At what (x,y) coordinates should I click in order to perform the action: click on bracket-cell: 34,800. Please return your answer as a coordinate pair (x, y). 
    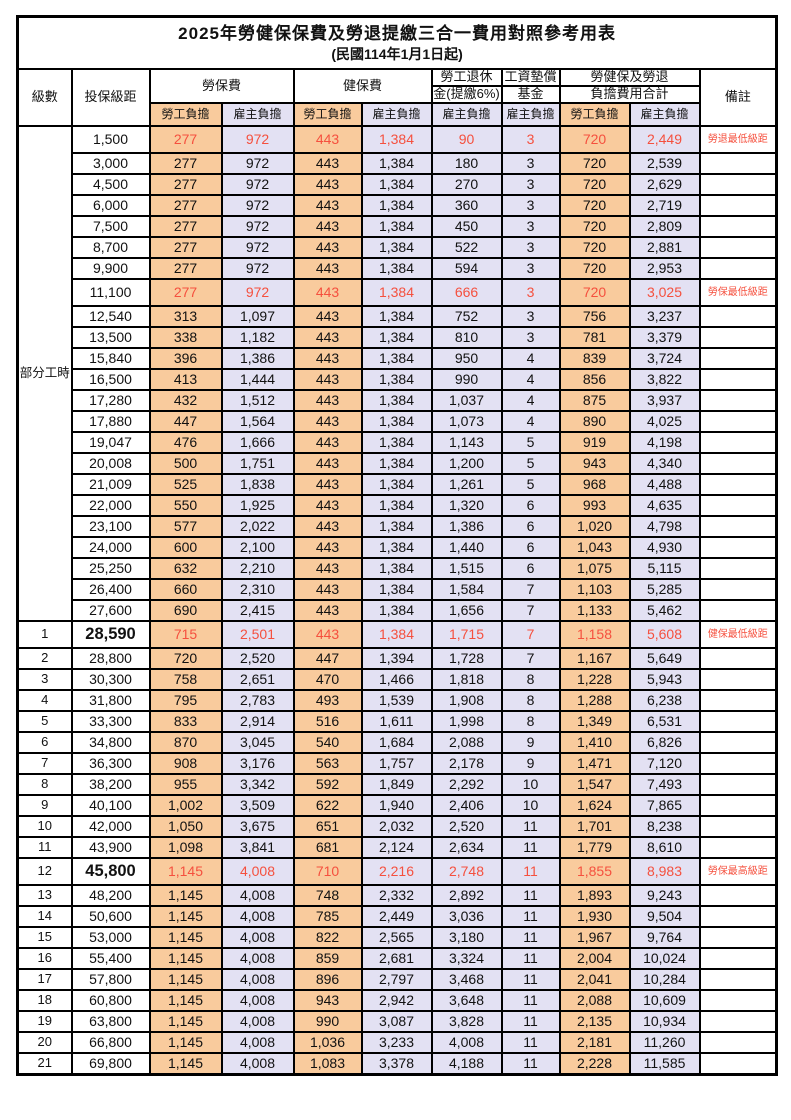
    Looking at the image, I should click on (110, 742).